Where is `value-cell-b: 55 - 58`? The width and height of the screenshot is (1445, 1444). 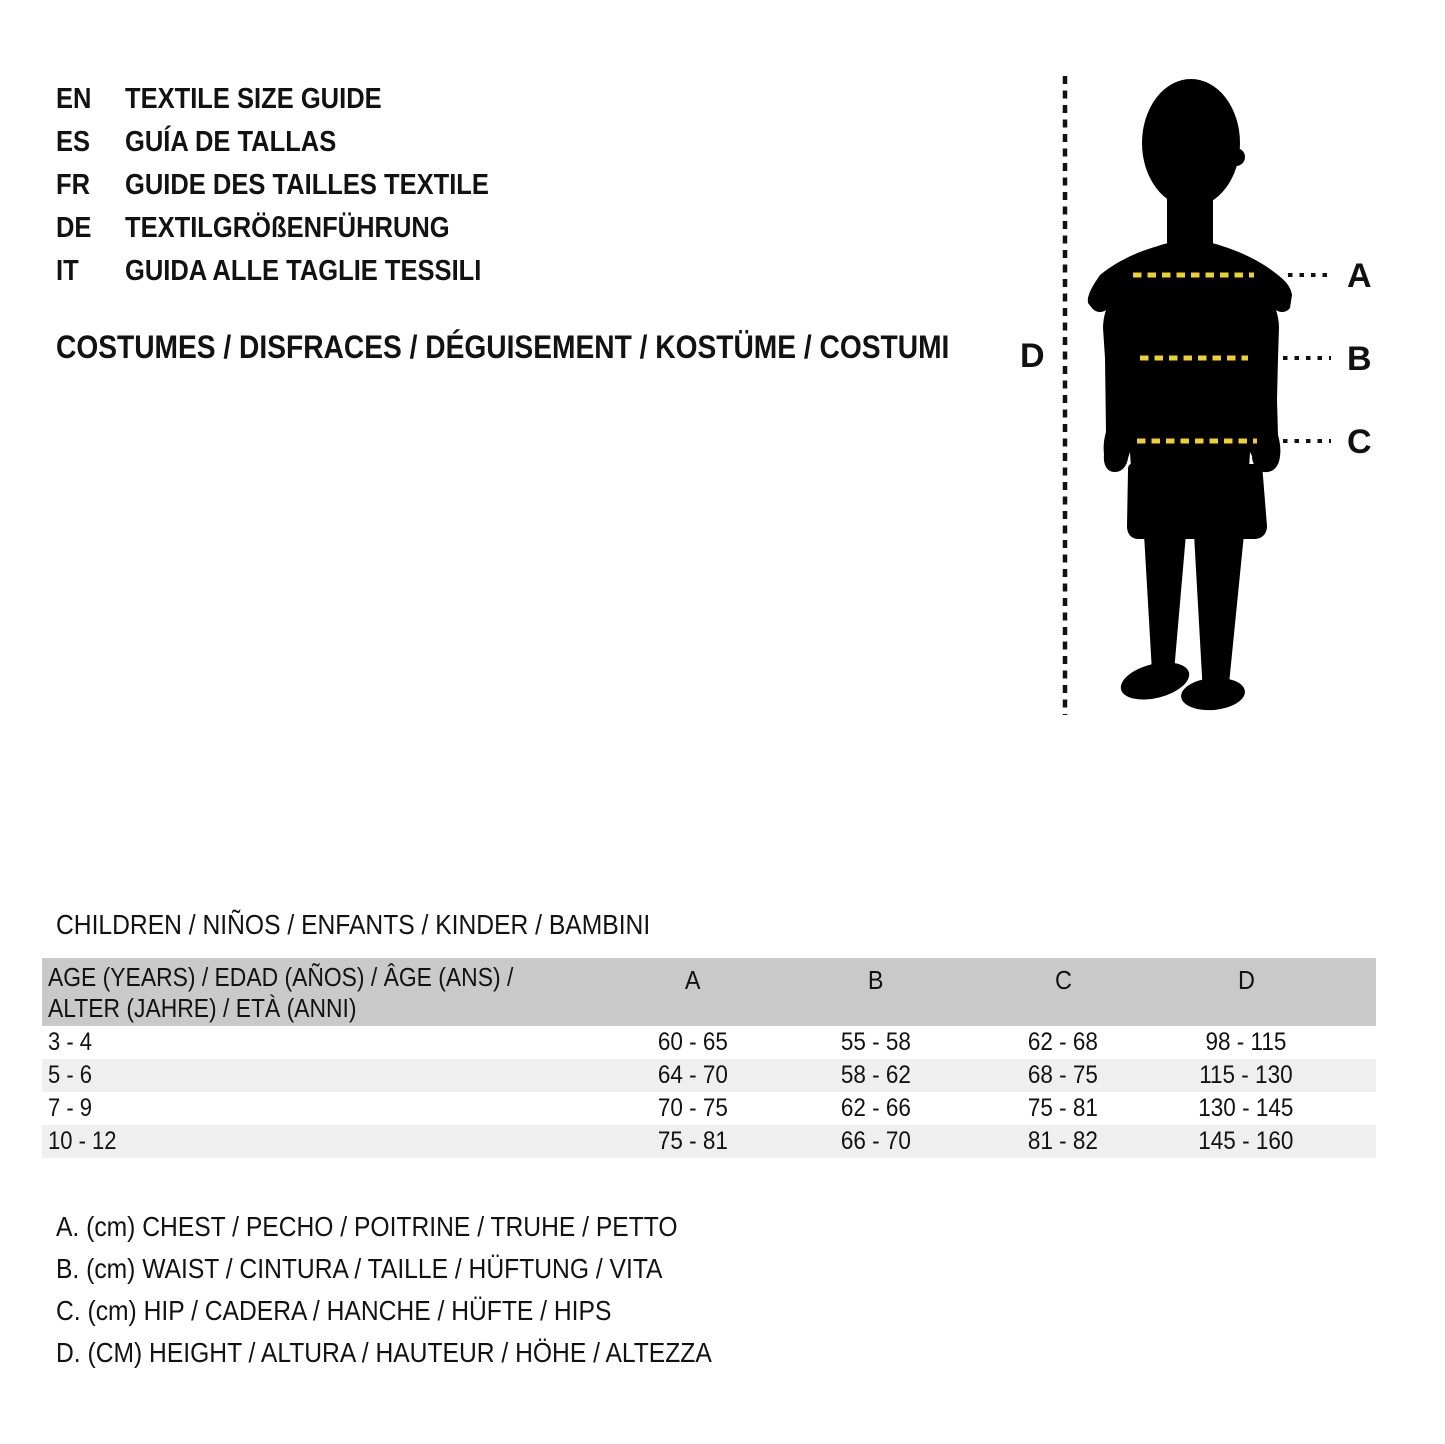
value-cell-b: 55 - 58 is located at coordinates (876, 1042).